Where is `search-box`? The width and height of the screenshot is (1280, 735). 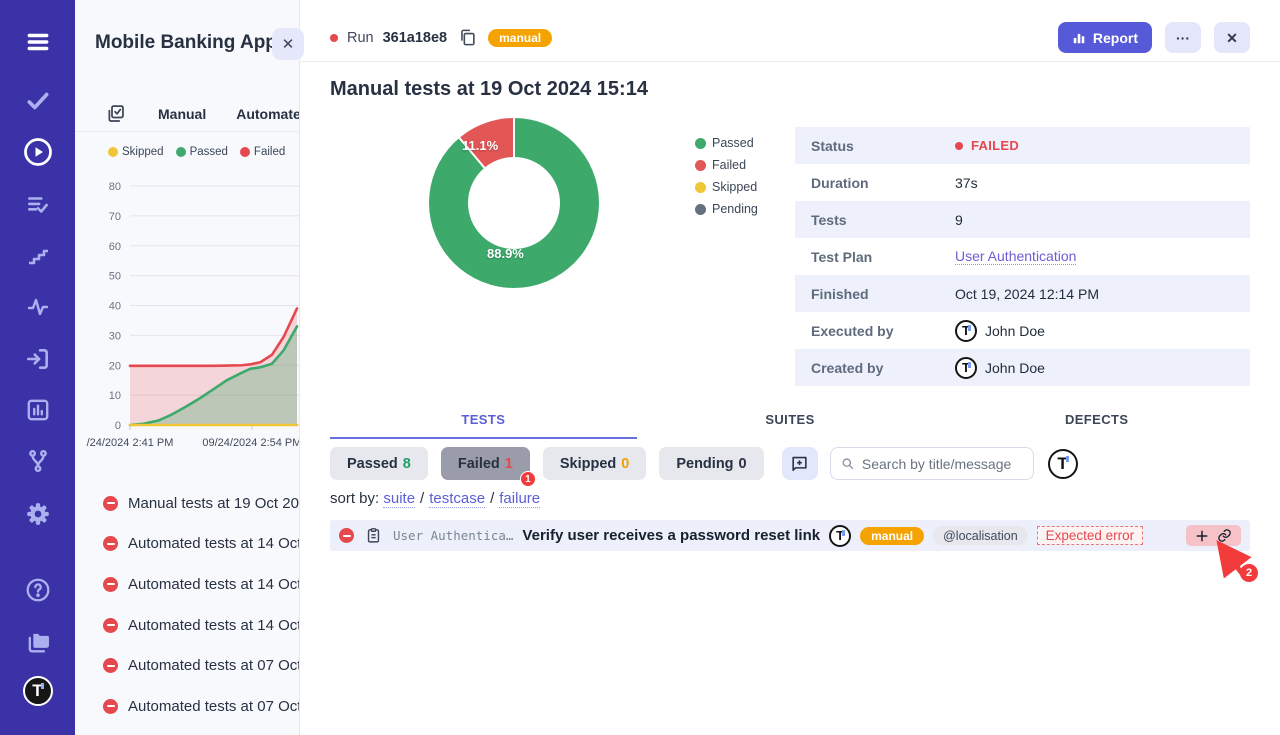 search-box is located at coordinates (931, 463).